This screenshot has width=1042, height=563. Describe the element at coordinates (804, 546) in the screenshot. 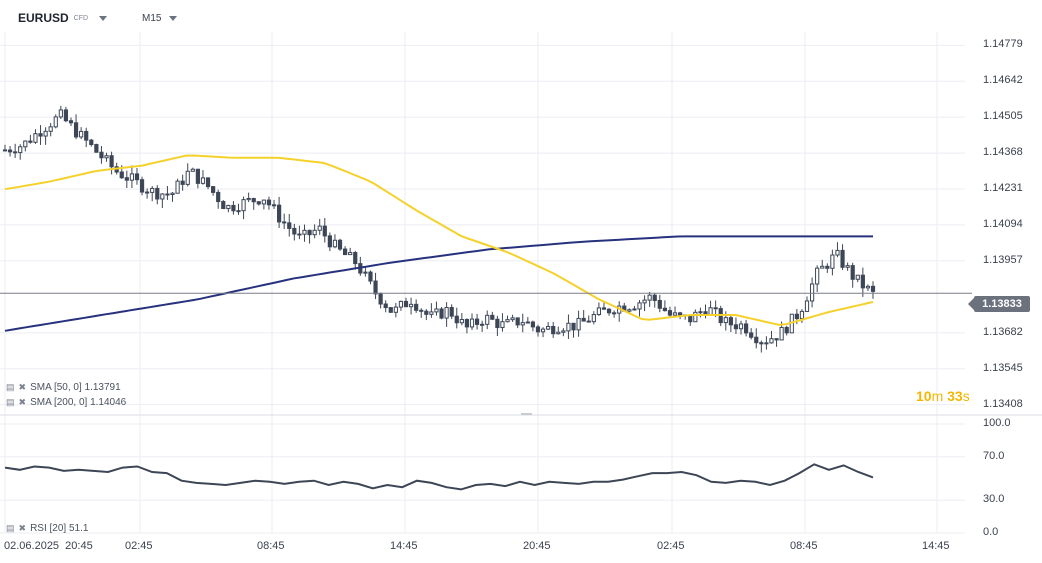

I see `time-tick-label: 08:45` at that location.